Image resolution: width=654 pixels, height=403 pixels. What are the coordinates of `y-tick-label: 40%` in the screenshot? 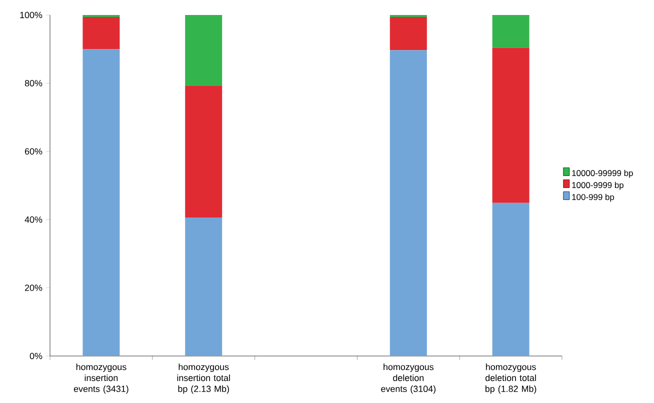 It's located at (33, 219).